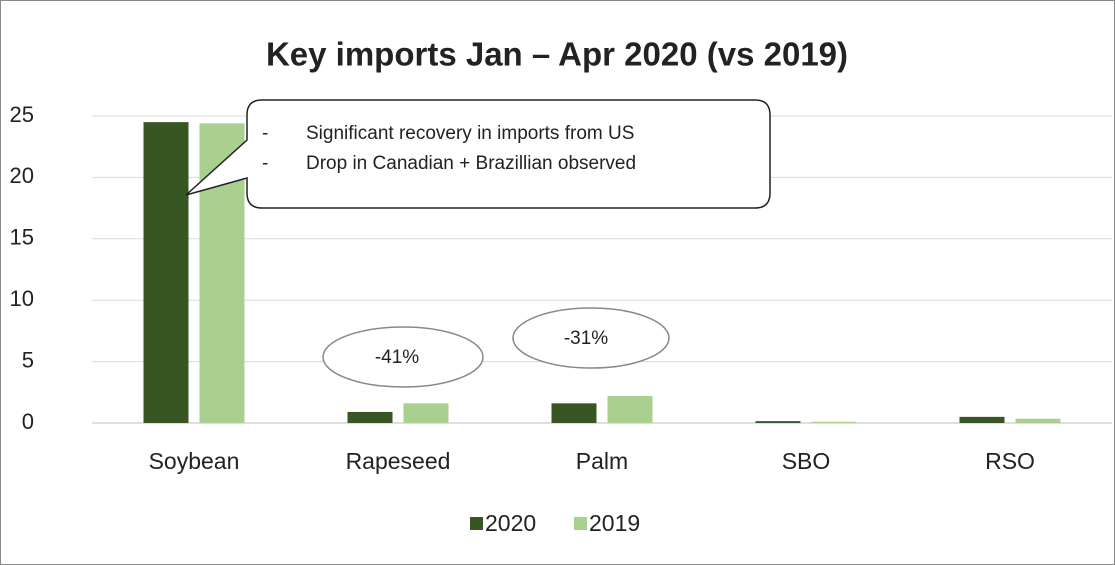 The width and height of the screenshot is (1115, 565). I want to click on y-tick-label: 20, so click(22, 175).